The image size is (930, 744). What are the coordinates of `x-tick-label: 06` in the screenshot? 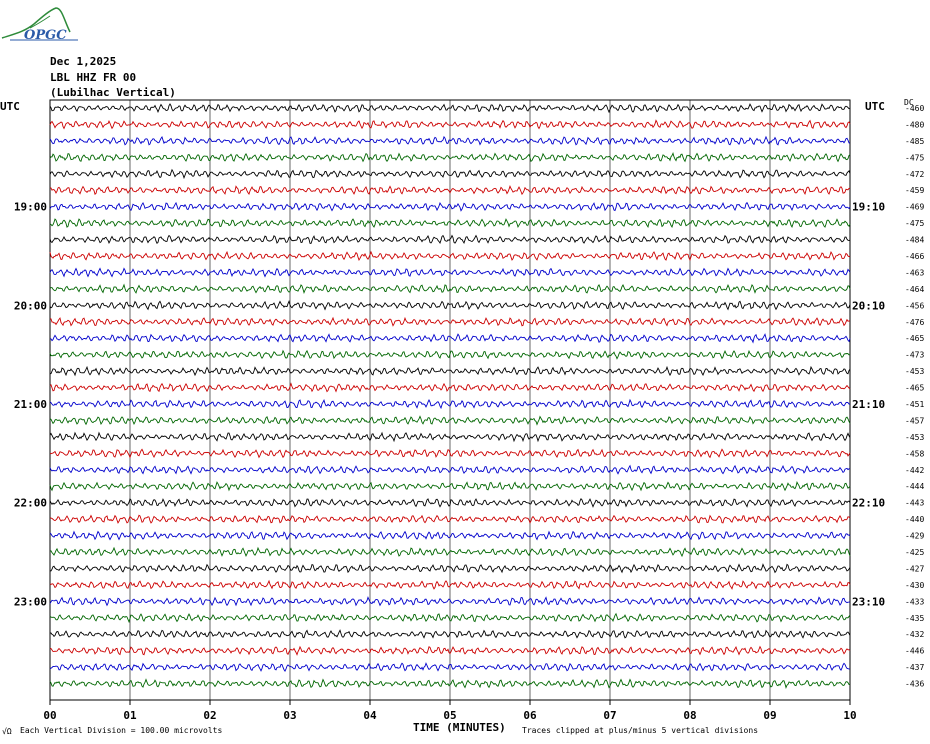 It's located at (530, 715).